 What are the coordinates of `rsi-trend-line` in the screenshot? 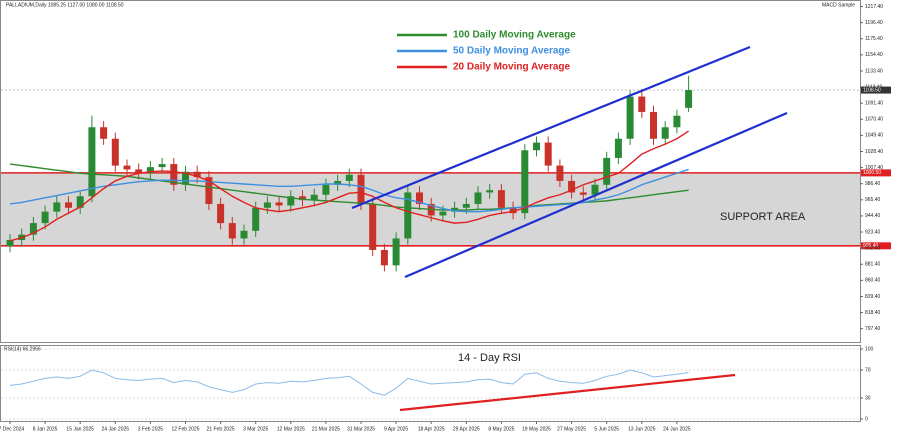 It's located at (567, 392).